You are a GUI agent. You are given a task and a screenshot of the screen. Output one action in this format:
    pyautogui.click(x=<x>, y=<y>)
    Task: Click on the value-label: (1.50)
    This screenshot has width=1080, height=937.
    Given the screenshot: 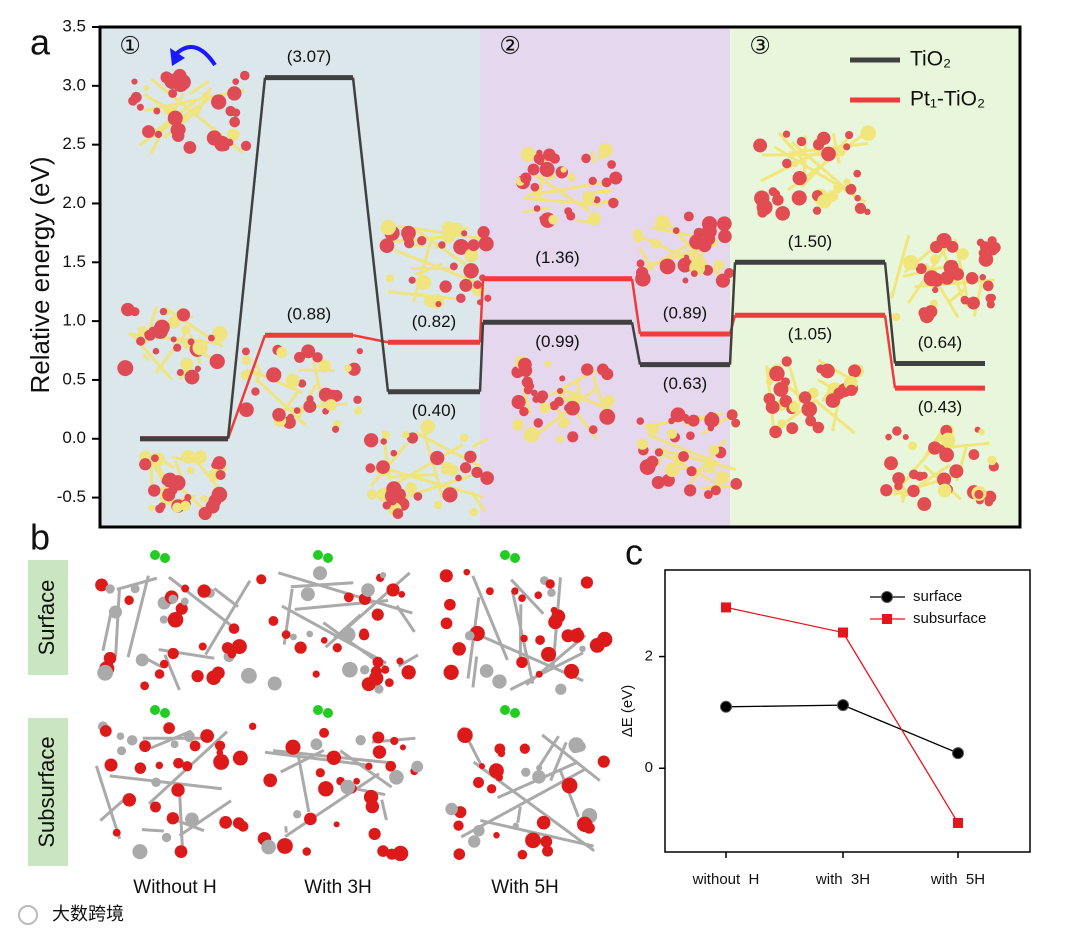 What is the action you would take?
    pyautogui.click(x=810, y=241)
    